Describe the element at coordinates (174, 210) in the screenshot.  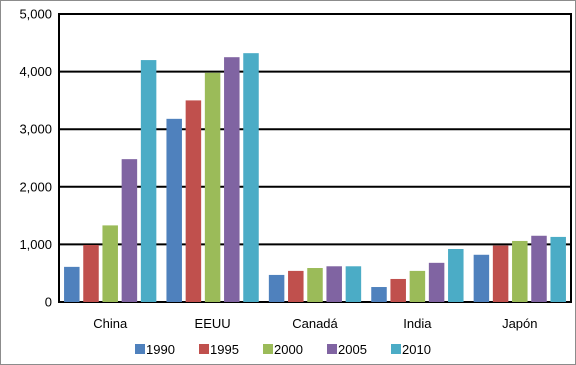
I see `bar-eeuu-1990` at that location.